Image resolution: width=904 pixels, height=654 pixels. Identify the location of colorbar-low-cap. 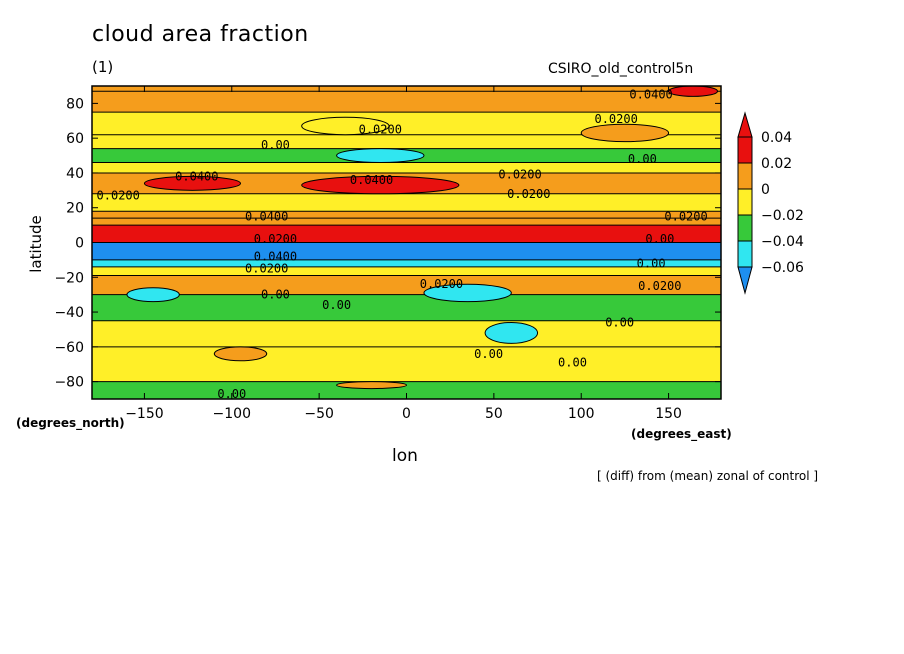
(745, 280).